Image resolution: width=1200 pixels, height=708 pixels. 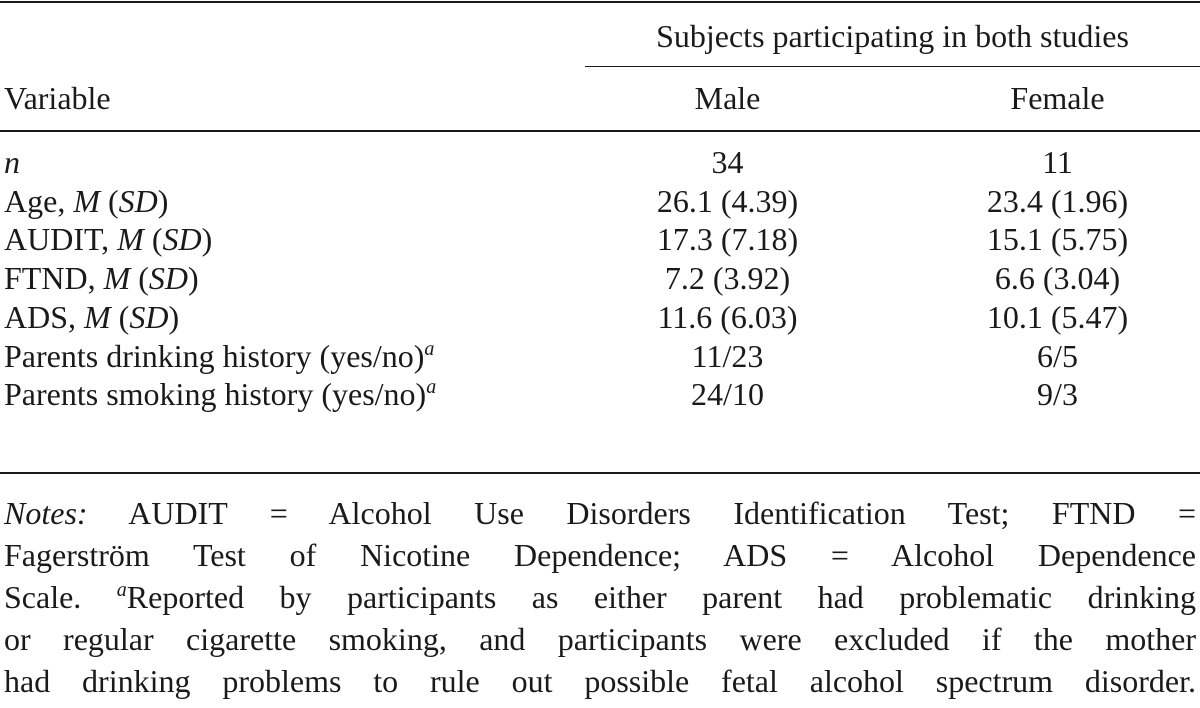 What do you see at coordinates (727, 98) in the screenshot?
I see `column-header-male: Male` at bounding box center [727, 98].